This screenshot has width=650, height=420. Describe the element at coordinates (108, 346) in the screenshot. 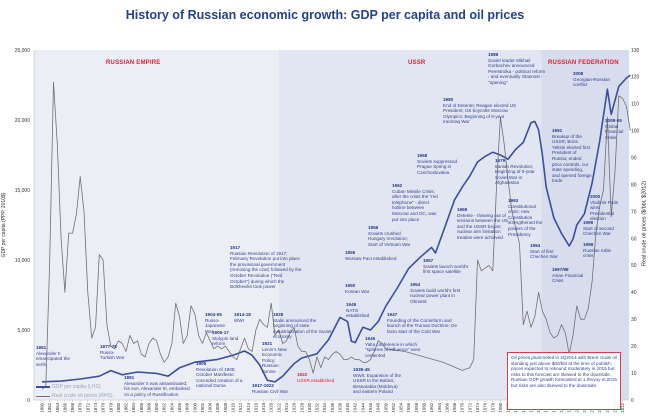

I see `annotation-year: 1877-78` at that location.